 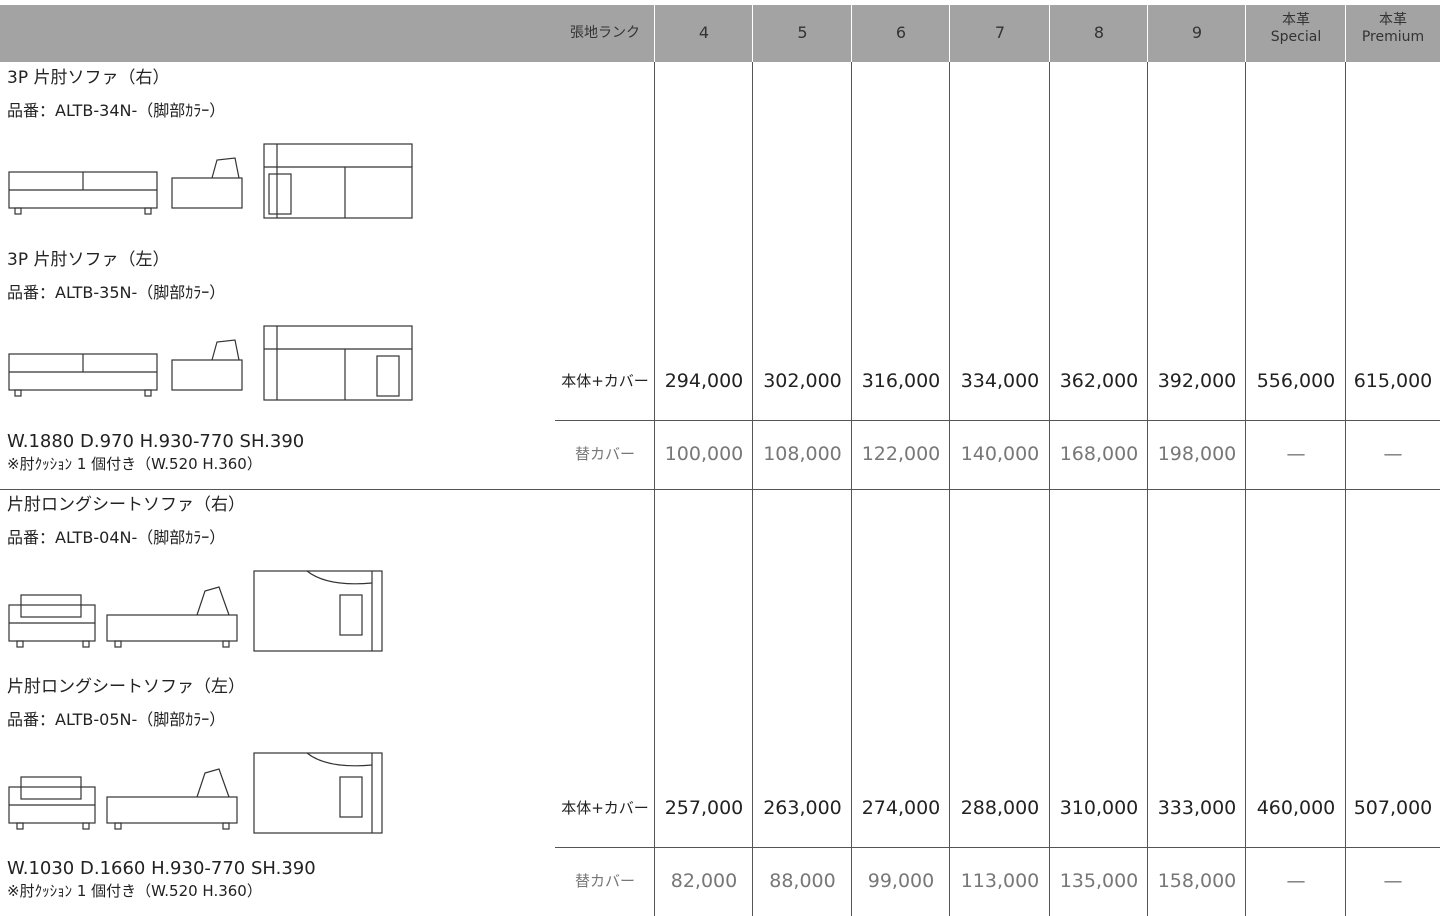 I want to click on column-header: 5, so click(x=802, y=32).